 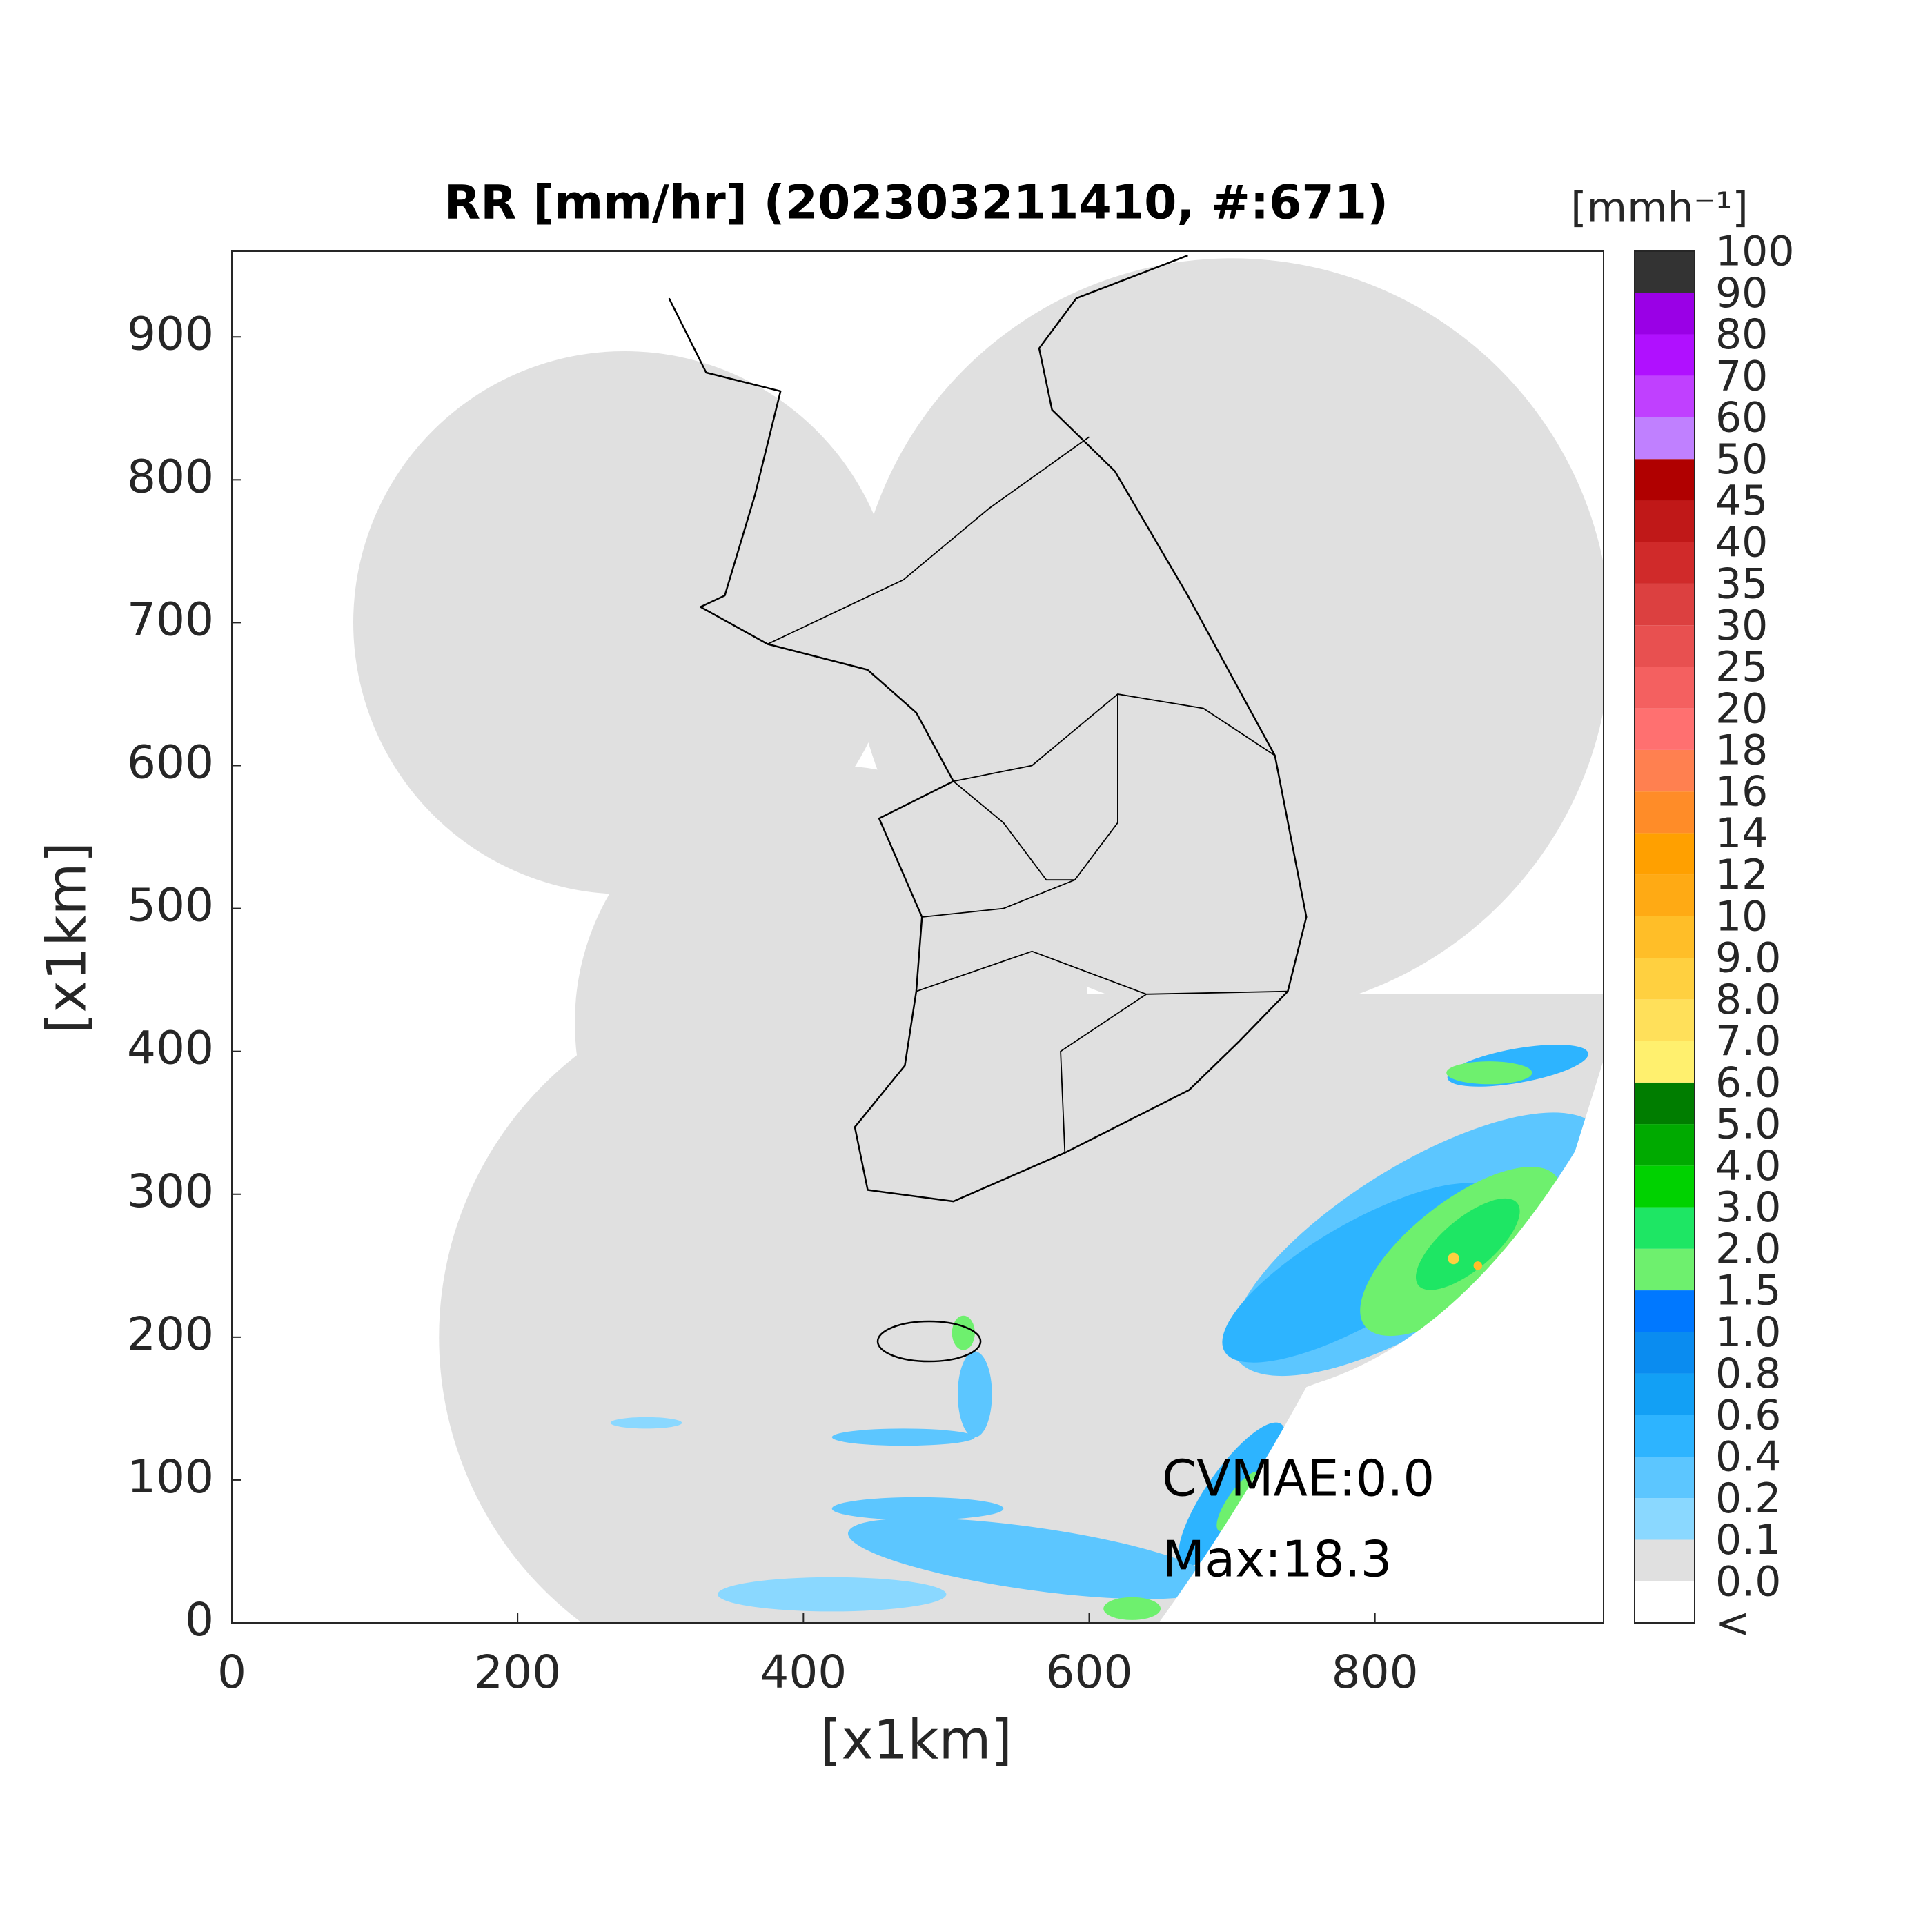 I want to click on chart-title: RR [mm/hr] (202303211410, #:671), so click(x=916, y=203).